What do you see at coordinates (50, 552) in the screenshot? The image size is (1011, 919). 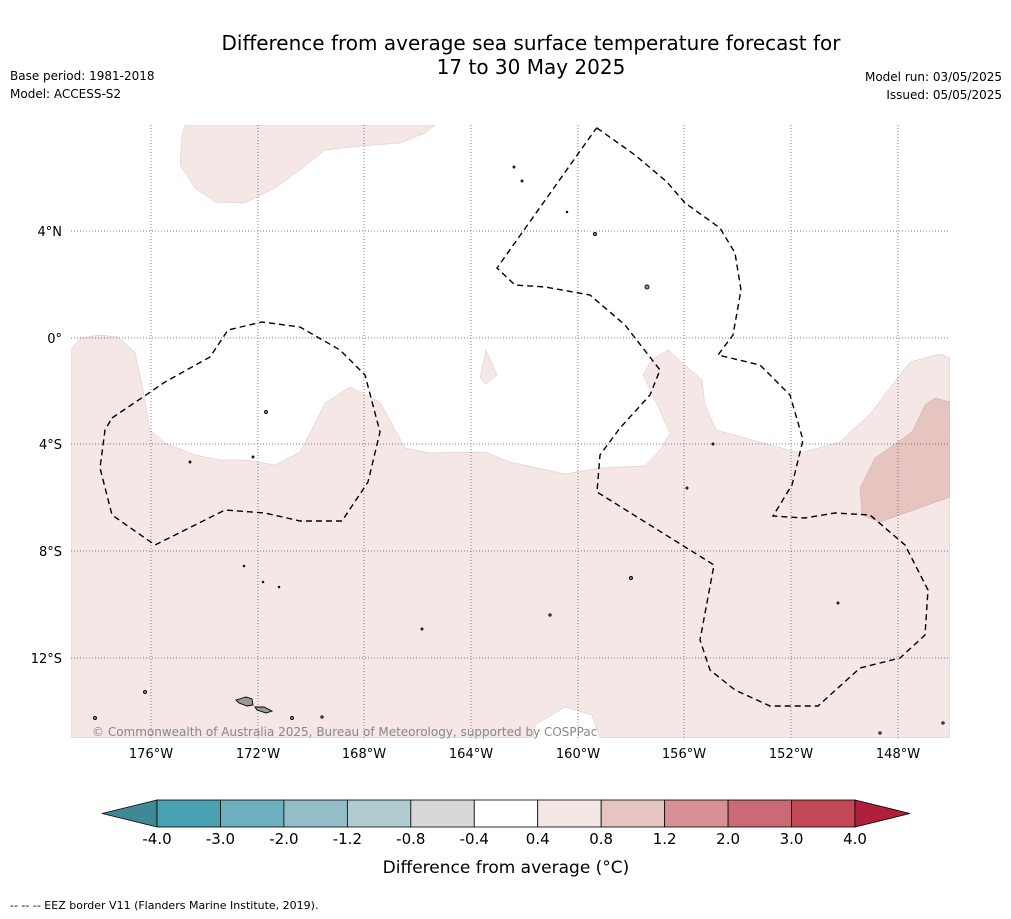 I see `lat-label: 8°S` at bounding box center [50, 552].